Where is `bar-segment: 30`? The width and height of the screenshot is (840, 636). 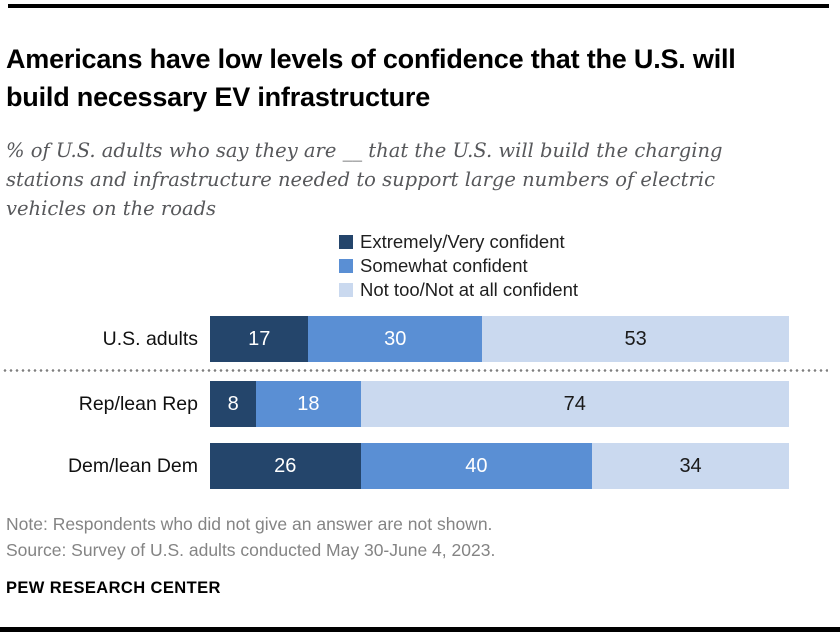 bar-segment: 30 is located at coordinates (395, 339).